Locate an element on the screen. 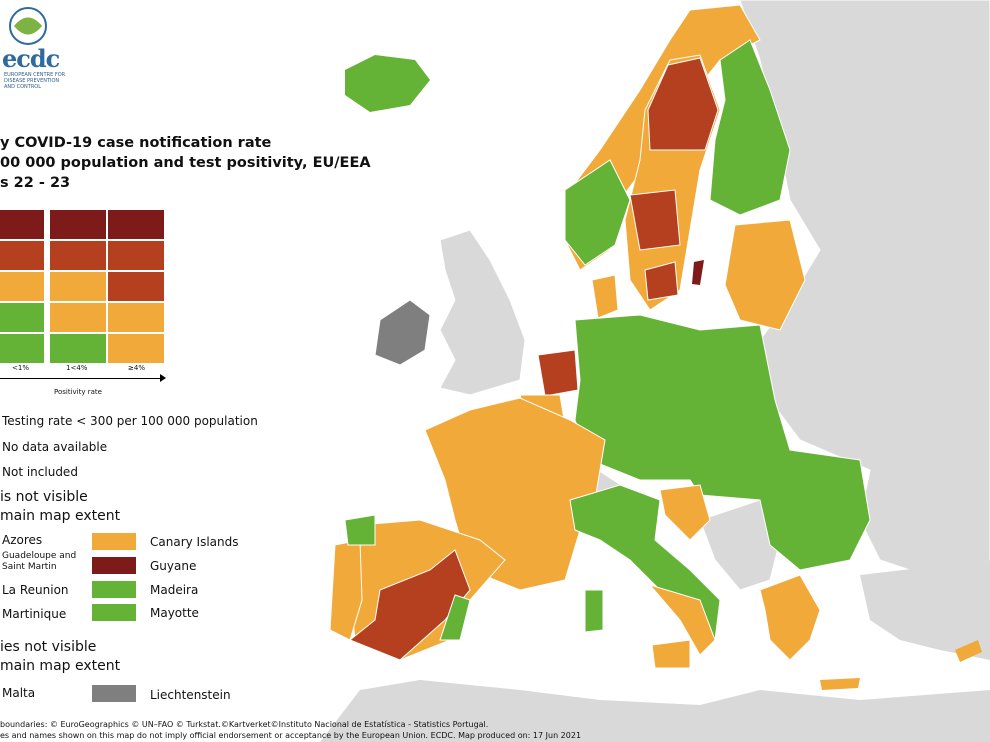  legend-section2-line2: main map extent is located at coordinates (60, 666).